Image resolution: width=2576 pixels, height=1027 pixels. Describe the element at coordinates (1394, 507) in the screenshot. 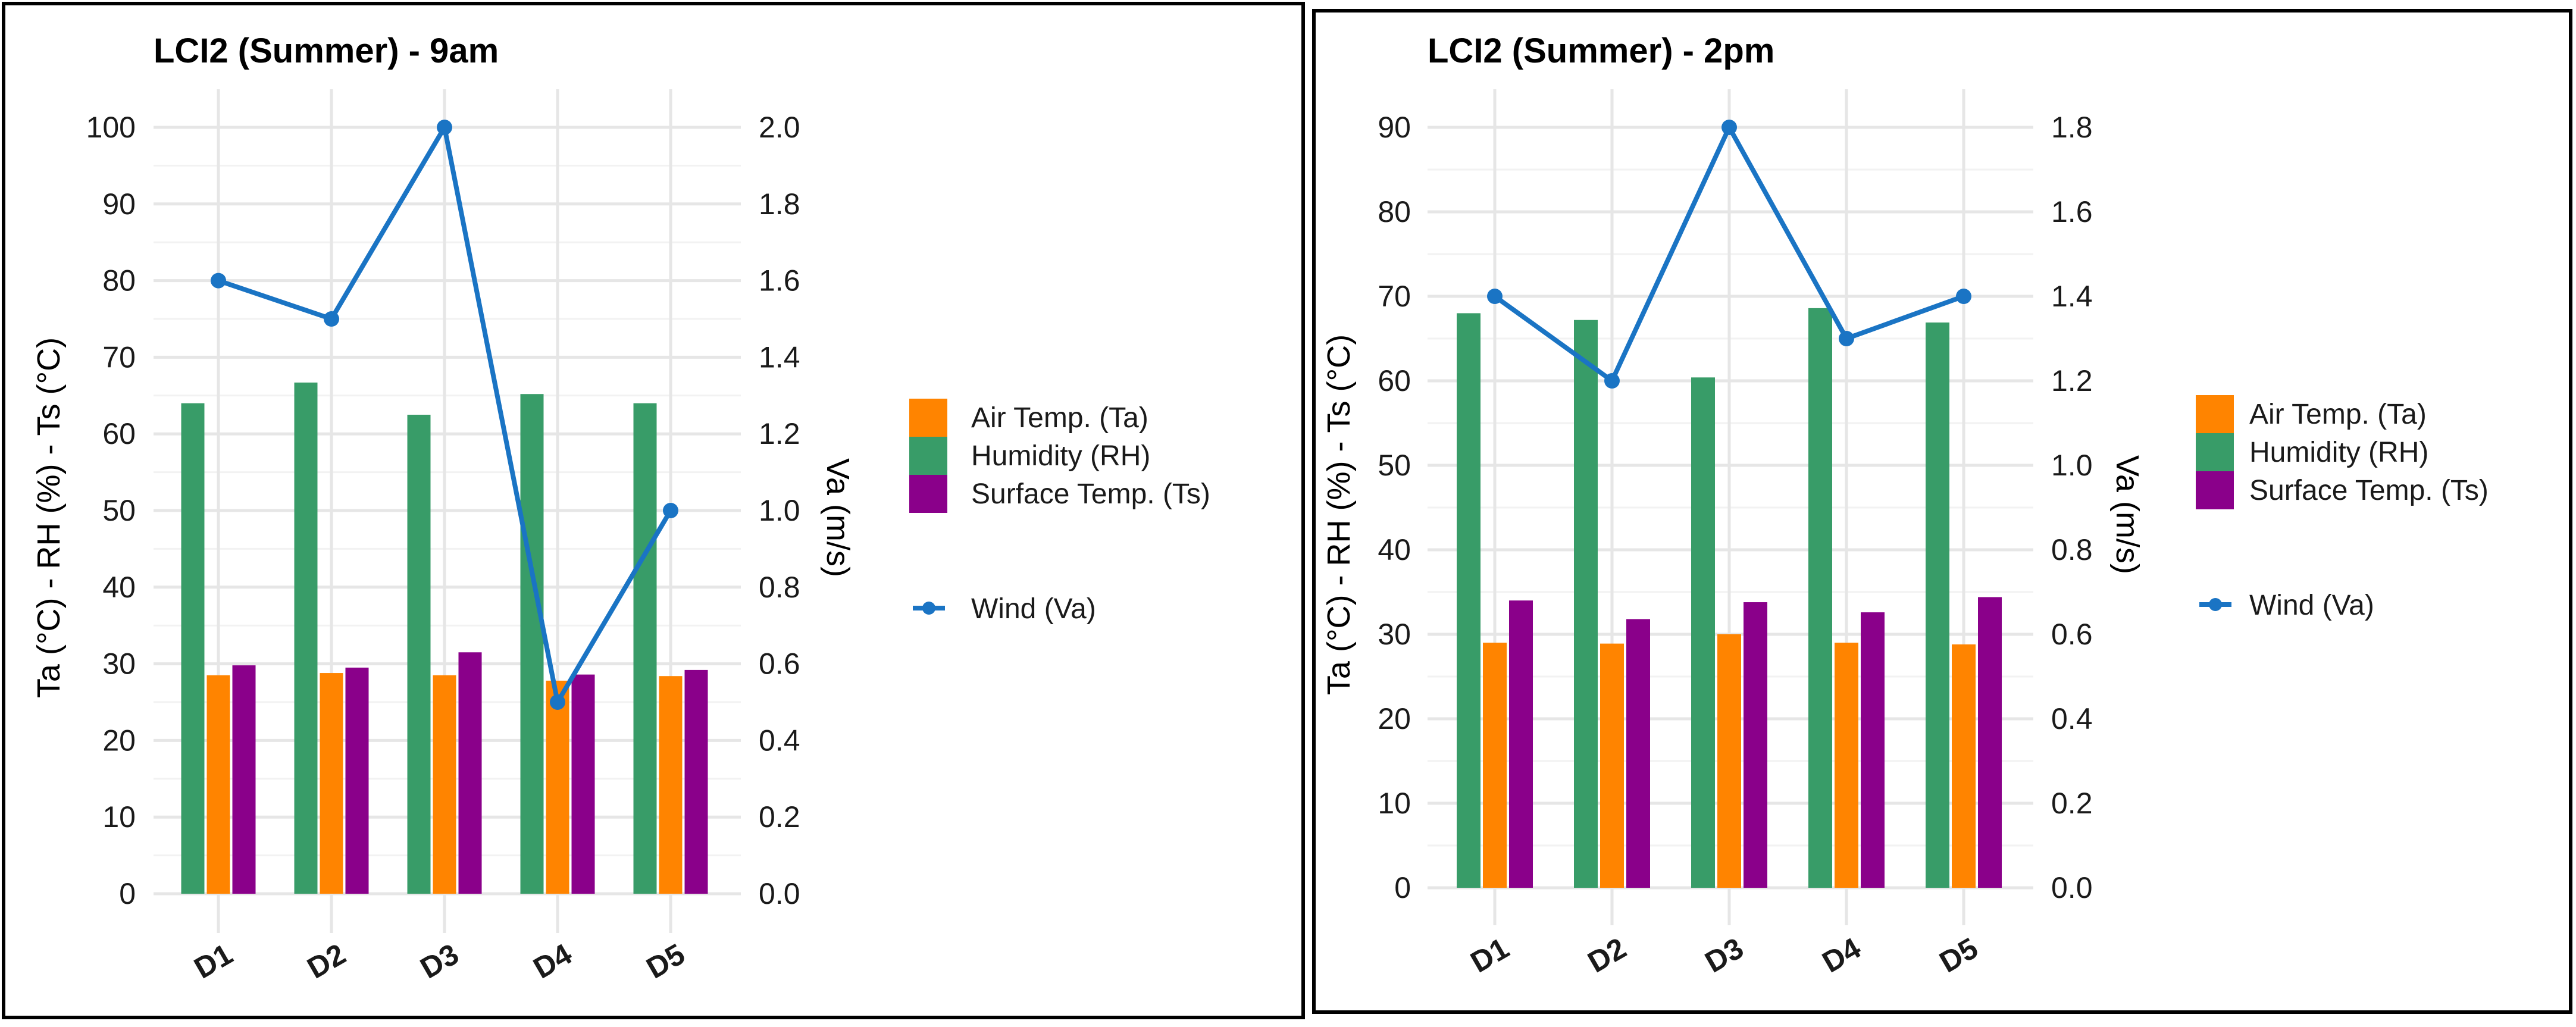

I see `left-axis-ticks: 0 10 20 30 40 50 60 70 80 90` at that location.